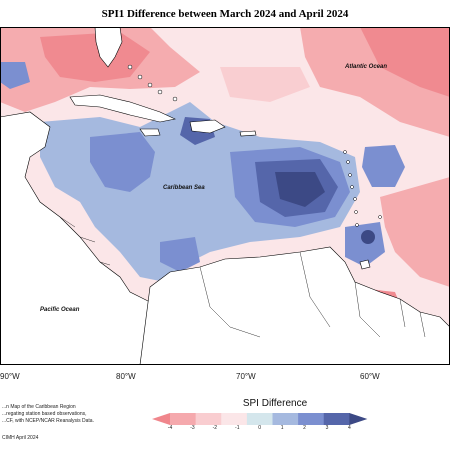  Describe the element at coordinates (282, 428) in the screenshot. I see `legend-tick-label: 1` at that location.